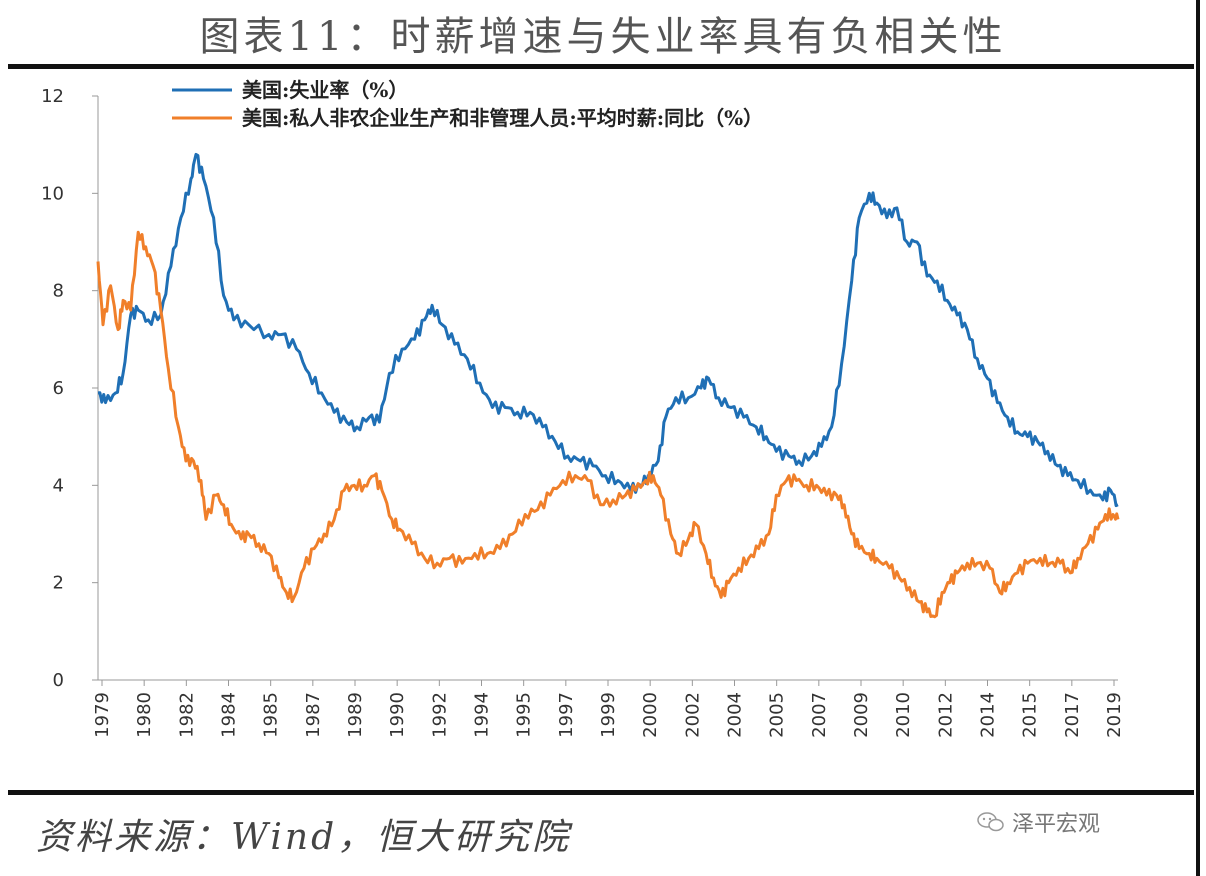 The width and height of the screenshot is (1206, 876). What do you see at coordinates (1072, 715) in the screenshot?
I see `x-tick-label: 2017` at bounding box center [1072, 715].